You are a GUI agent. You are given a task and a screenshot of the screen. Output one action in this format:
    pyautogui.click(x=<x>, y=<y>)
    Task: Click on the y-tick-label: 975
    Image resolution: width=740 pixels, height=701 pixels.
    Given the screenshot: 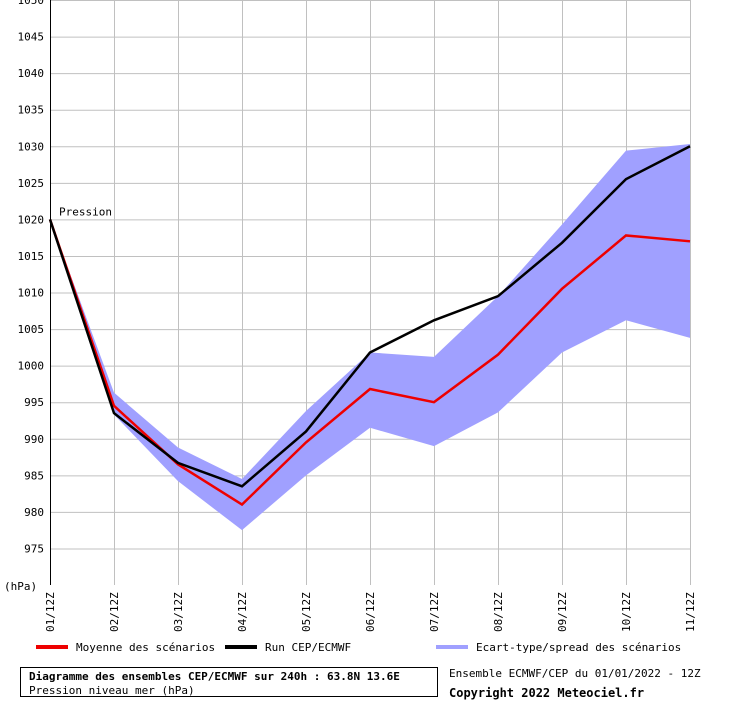 What is the action you would take?
    pyautogui.click(x=34, y=548)
    